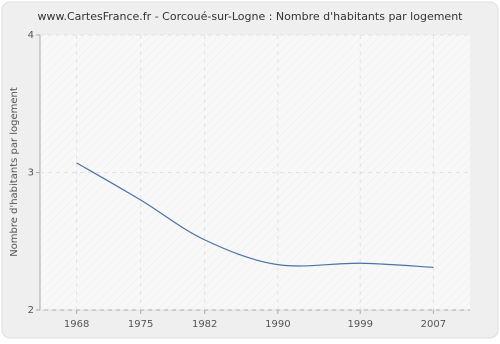 The width and height of the screenshot is (500, 344). What do you see at coordinates (14, 172) in the screenshot?
I see `y-axis-label: Nombre d'habitants par logement` at bounding box center [14, 172].